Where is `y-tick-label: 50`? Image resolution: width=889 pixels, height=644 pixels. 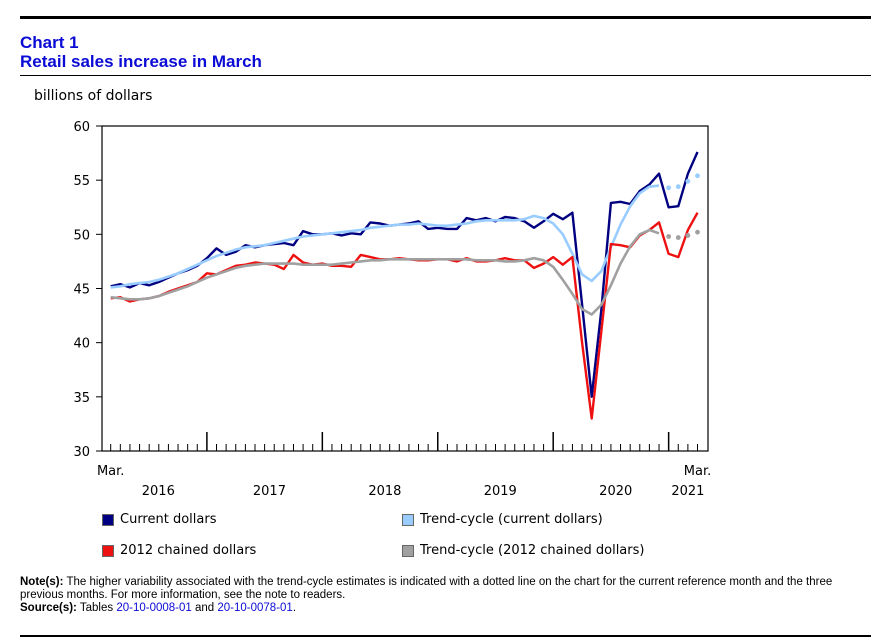
y-tick-label: 50 is located at coordinates (81, 235).